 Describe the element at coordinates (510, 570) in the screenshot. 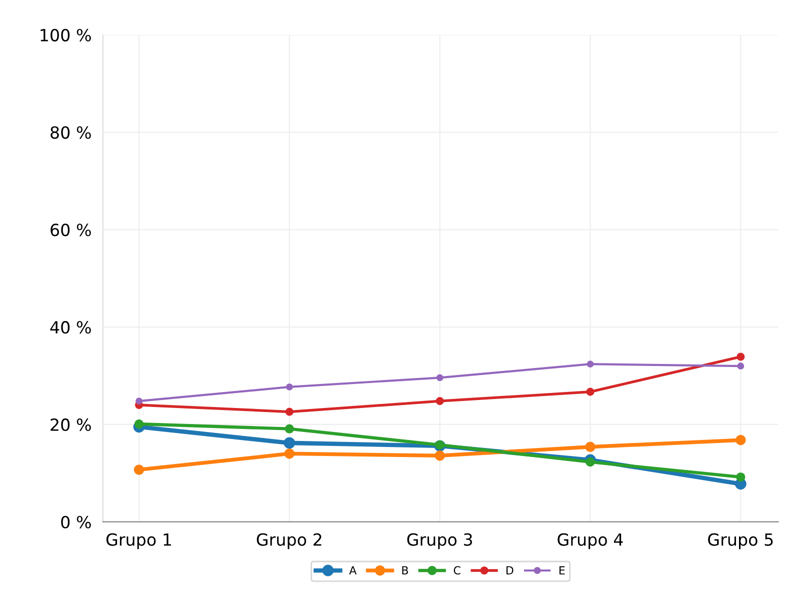

I see `legend-label: D` at that location.